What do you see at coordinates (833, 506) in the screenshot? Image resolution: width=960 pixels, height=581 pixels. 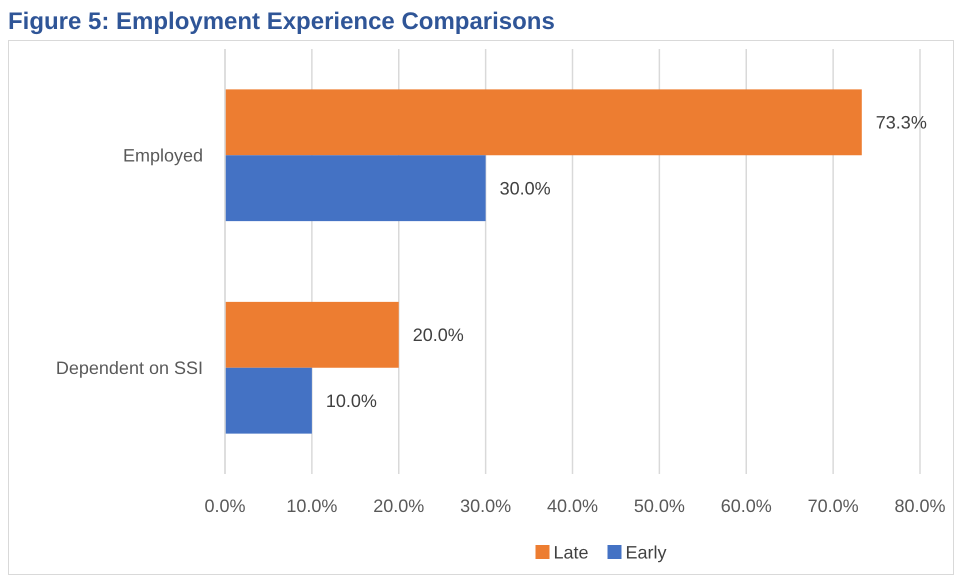 I see `x-tick-label: 70.0%` at bounding box center [833, 506].